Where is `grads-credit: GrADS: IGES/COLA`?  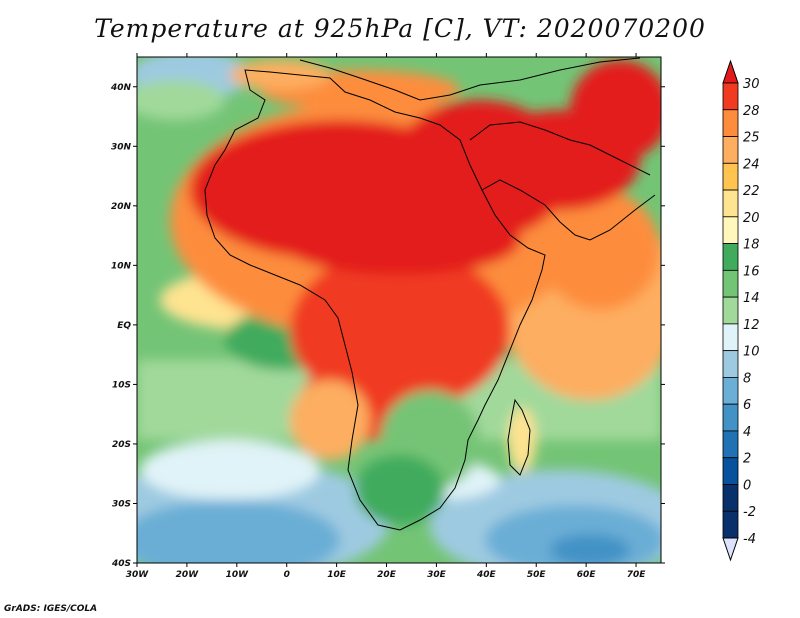 grads-credit: GrADS: IGES/COLA is located at coordinates (51, 609).